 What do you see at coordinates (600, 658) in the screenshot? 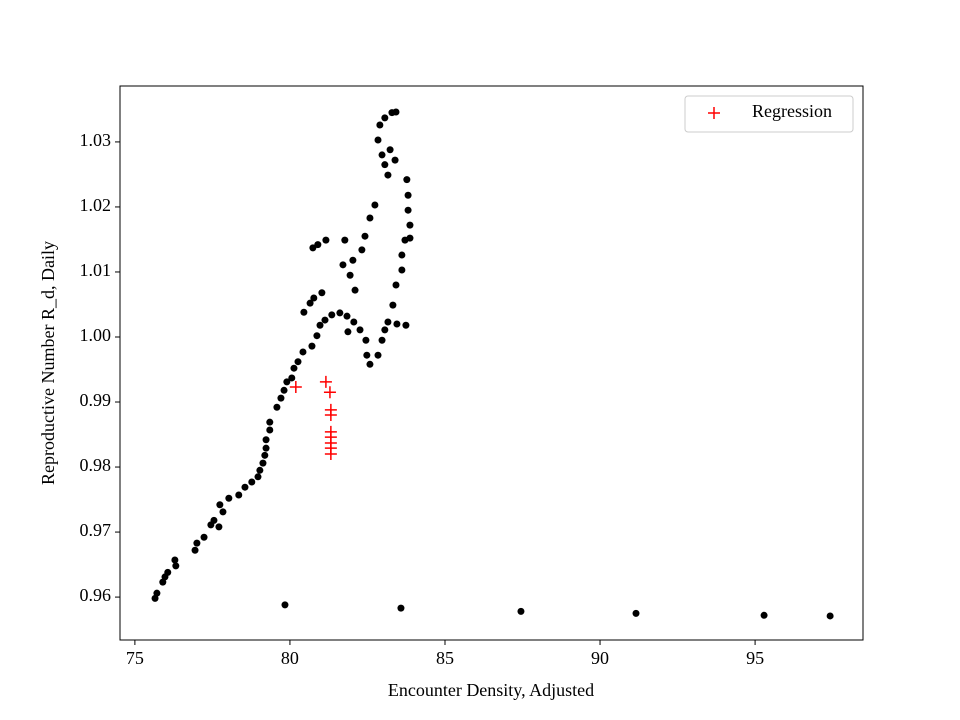
I see `x-tick-label: 90` at bounding box center [600, 658].